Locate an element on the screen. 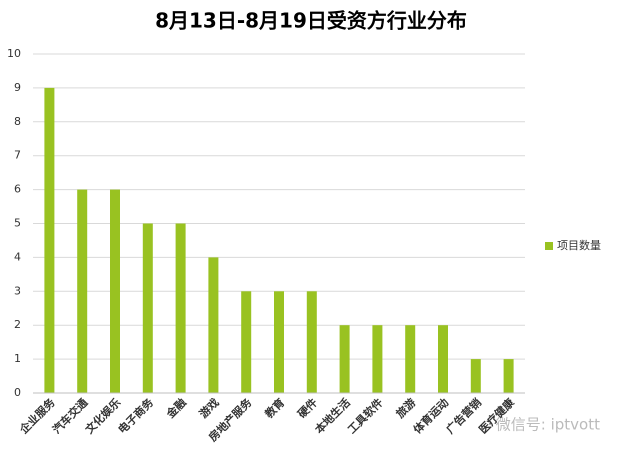 The height and width of the screenshot is (456, 622). x-tick-label: 文化娱乐 is located at coordinates (102, 415).